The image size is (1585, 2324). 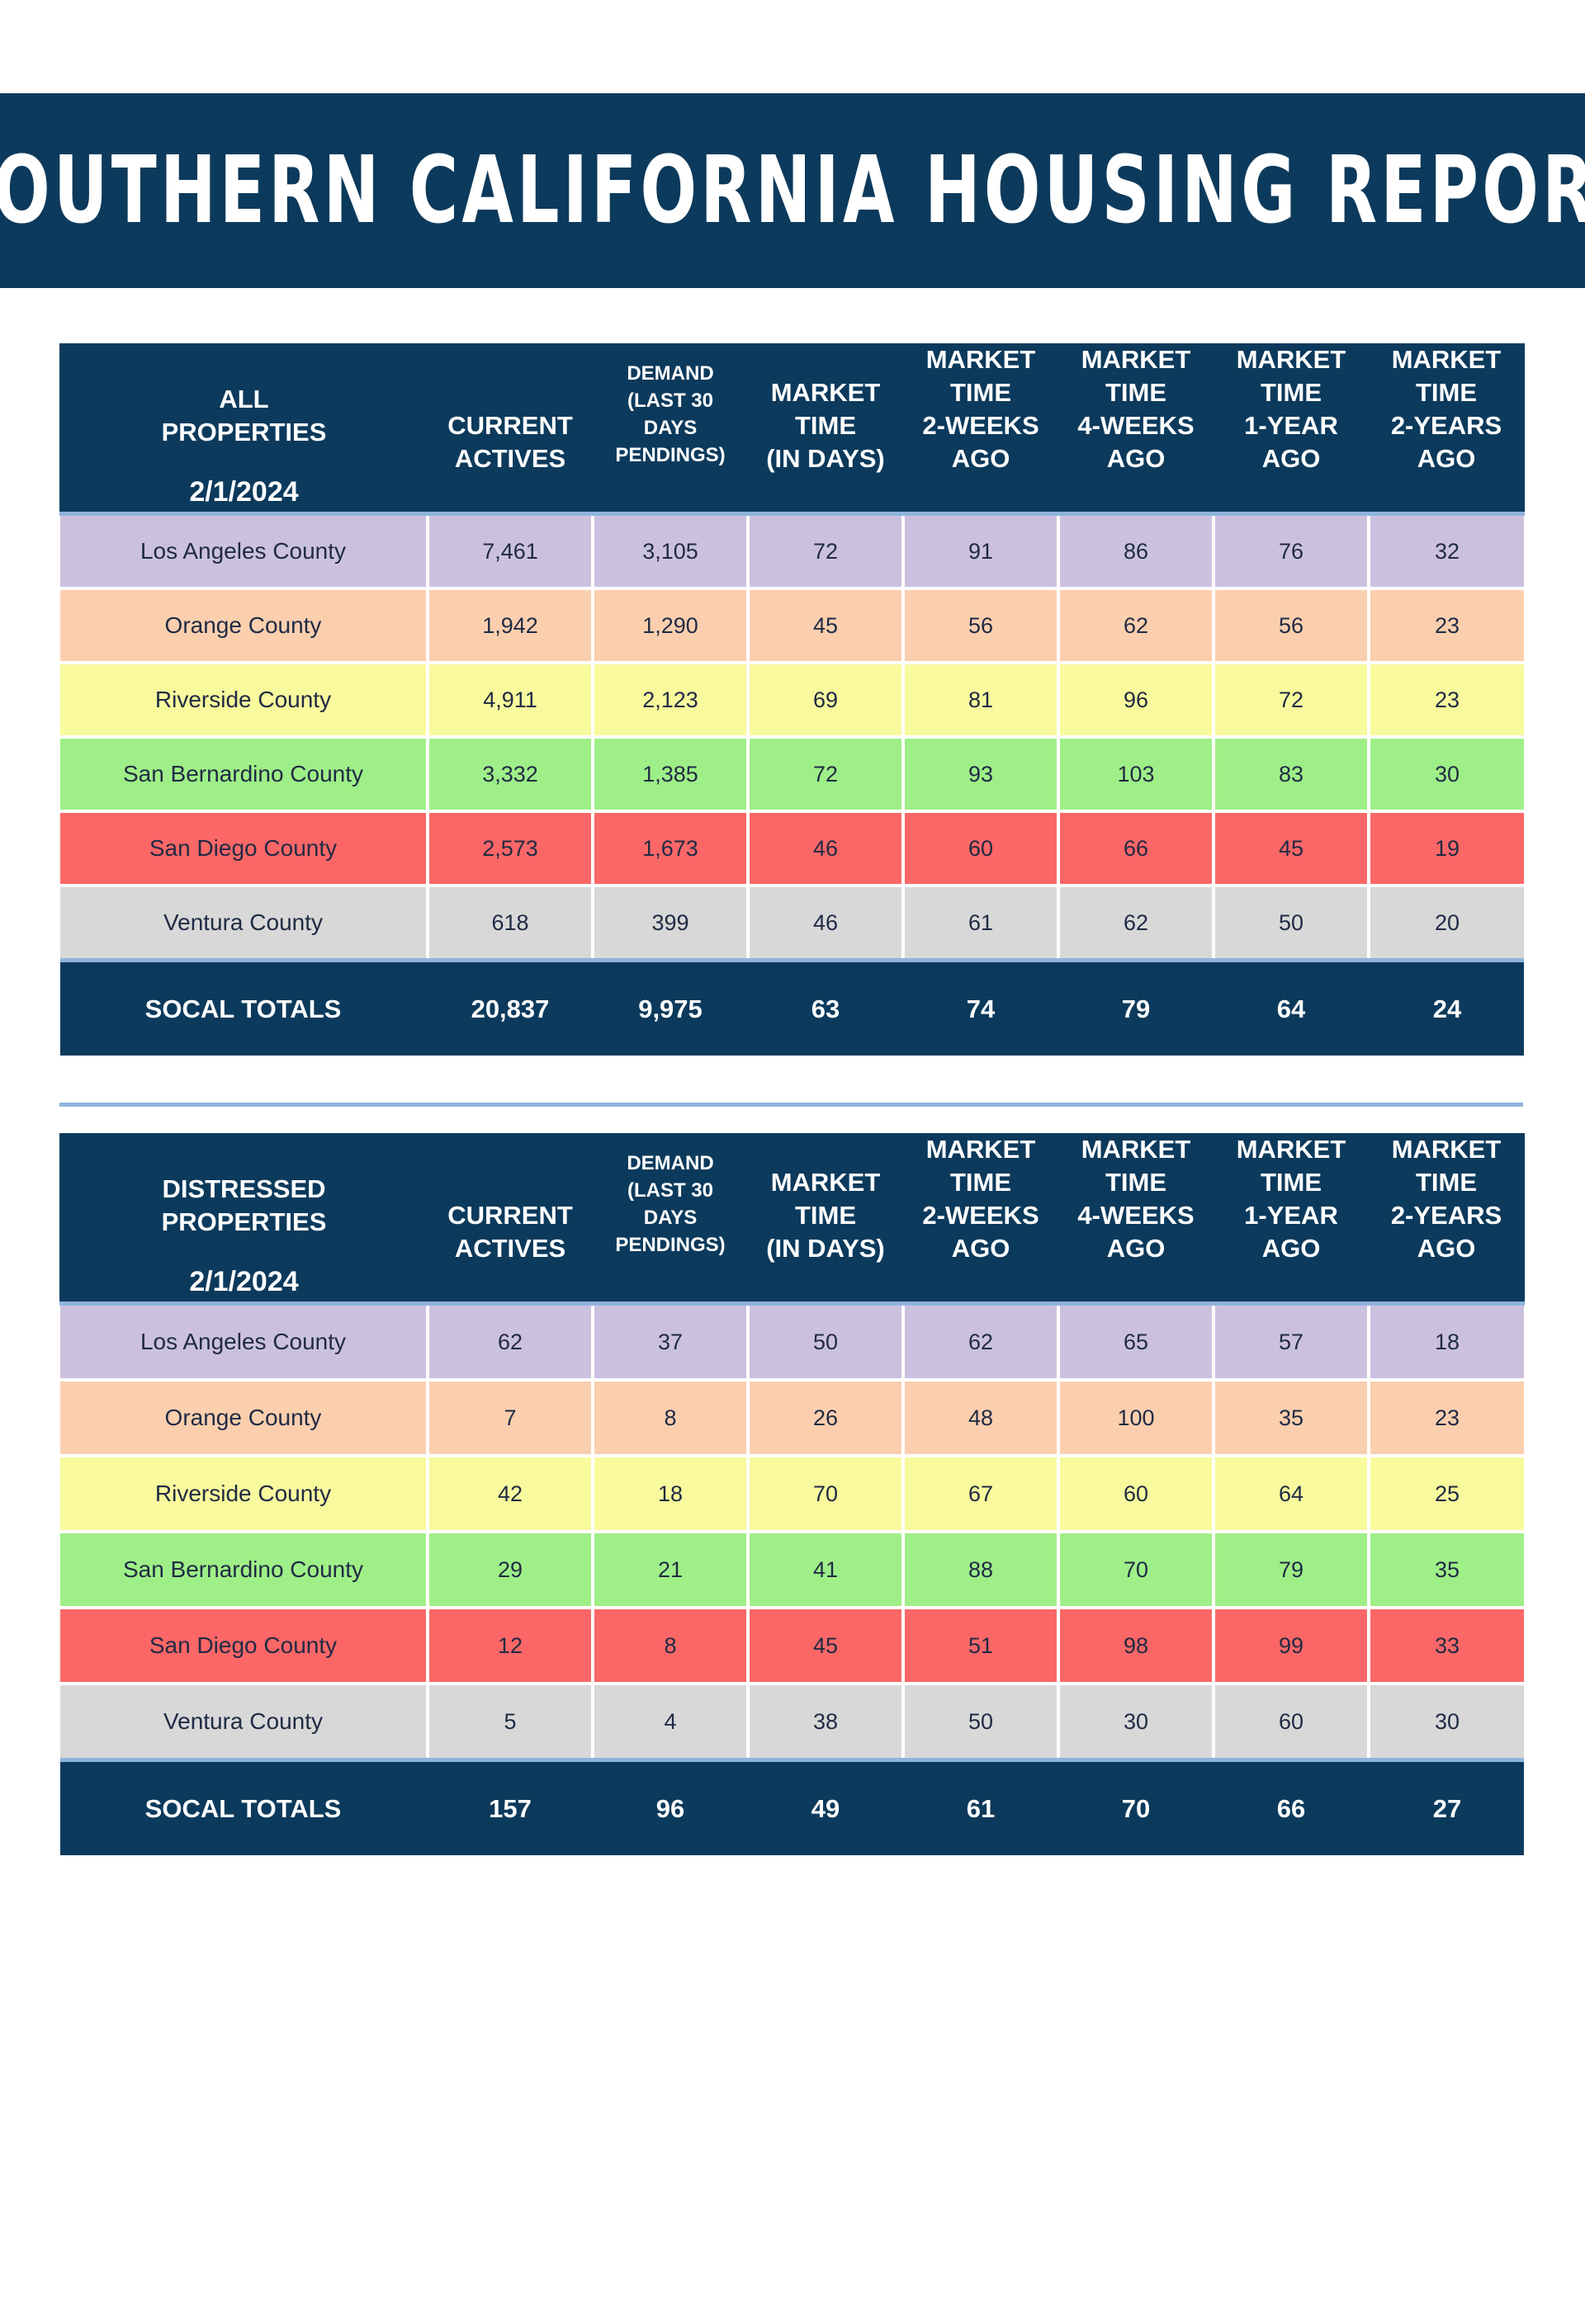 I want to click on market-time-cell: 70, so click(x=825, y=1493).